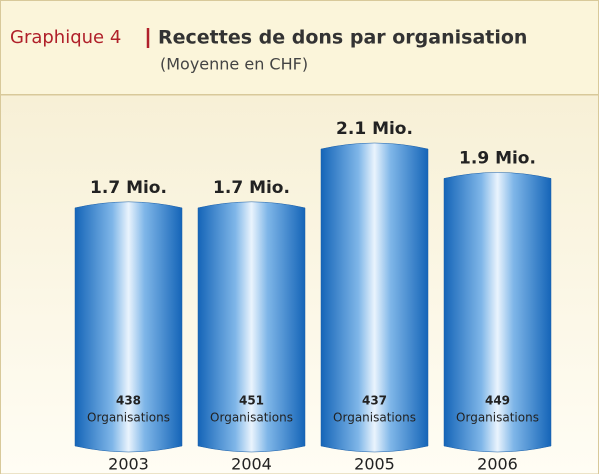 The width and height of the screenshot is (599, 474). Describe the element at coordinates (128, 464) in the screenshot. I see `x-tick-label: 2003` at that location.